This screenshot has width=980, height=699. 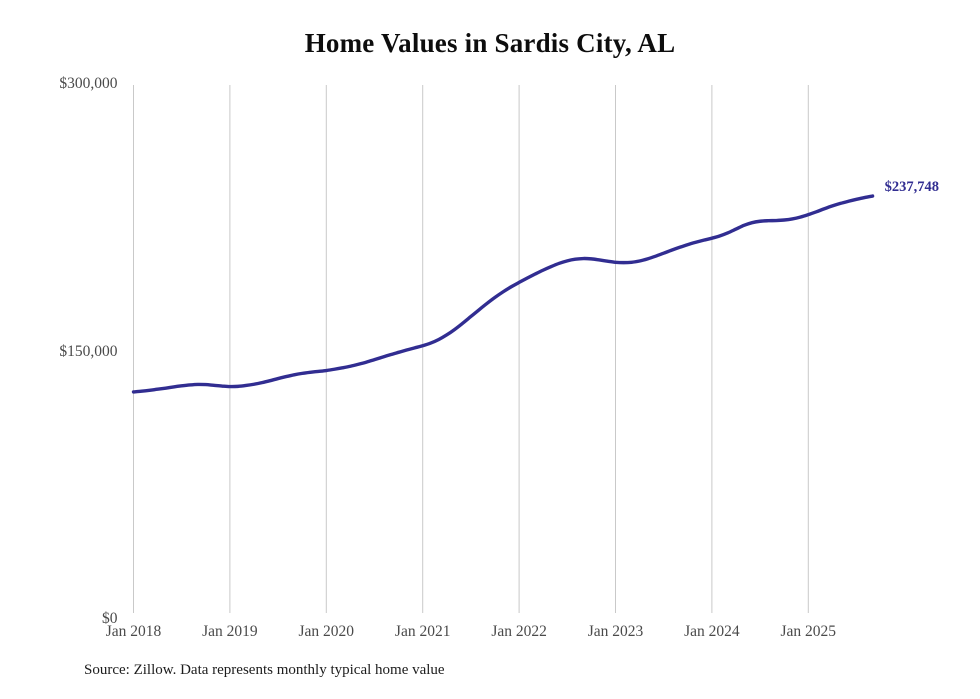 I want to click on x-tick-label-jan-2023: Jan 2023, so click(x=615, y=631).